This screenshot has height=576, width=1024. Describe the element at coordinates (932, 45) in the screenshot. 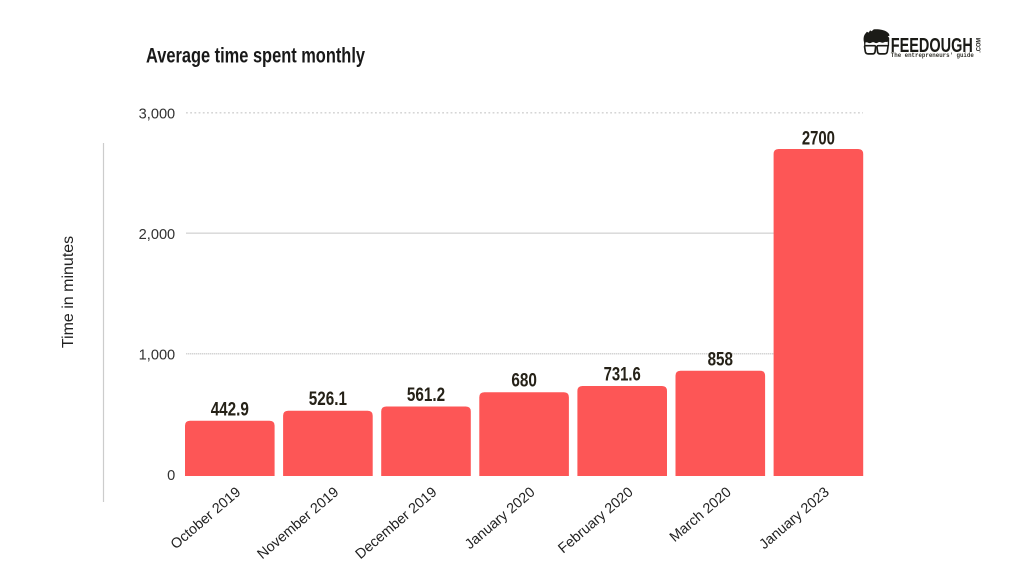

I see `svg-text: FEEDOUGH` at that location.